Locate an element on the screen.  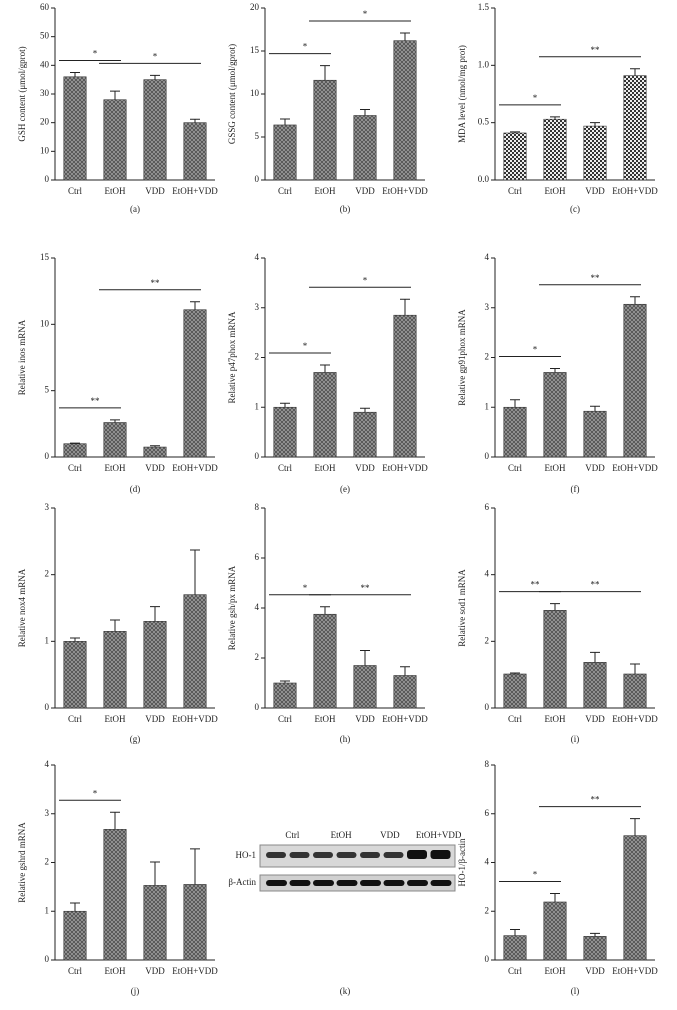
y-tick-label: 50 is located at coordinates (45, 36).